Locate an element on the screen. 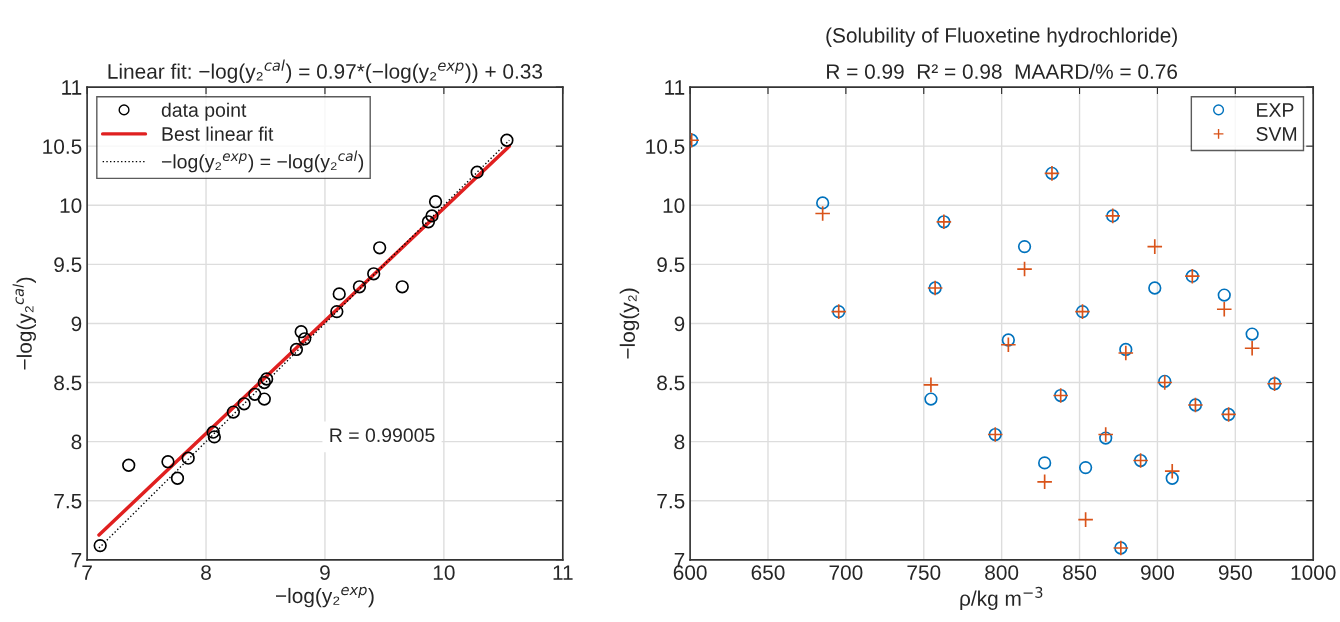  x-tick-label: 11 is located at coordinates (563, 572).